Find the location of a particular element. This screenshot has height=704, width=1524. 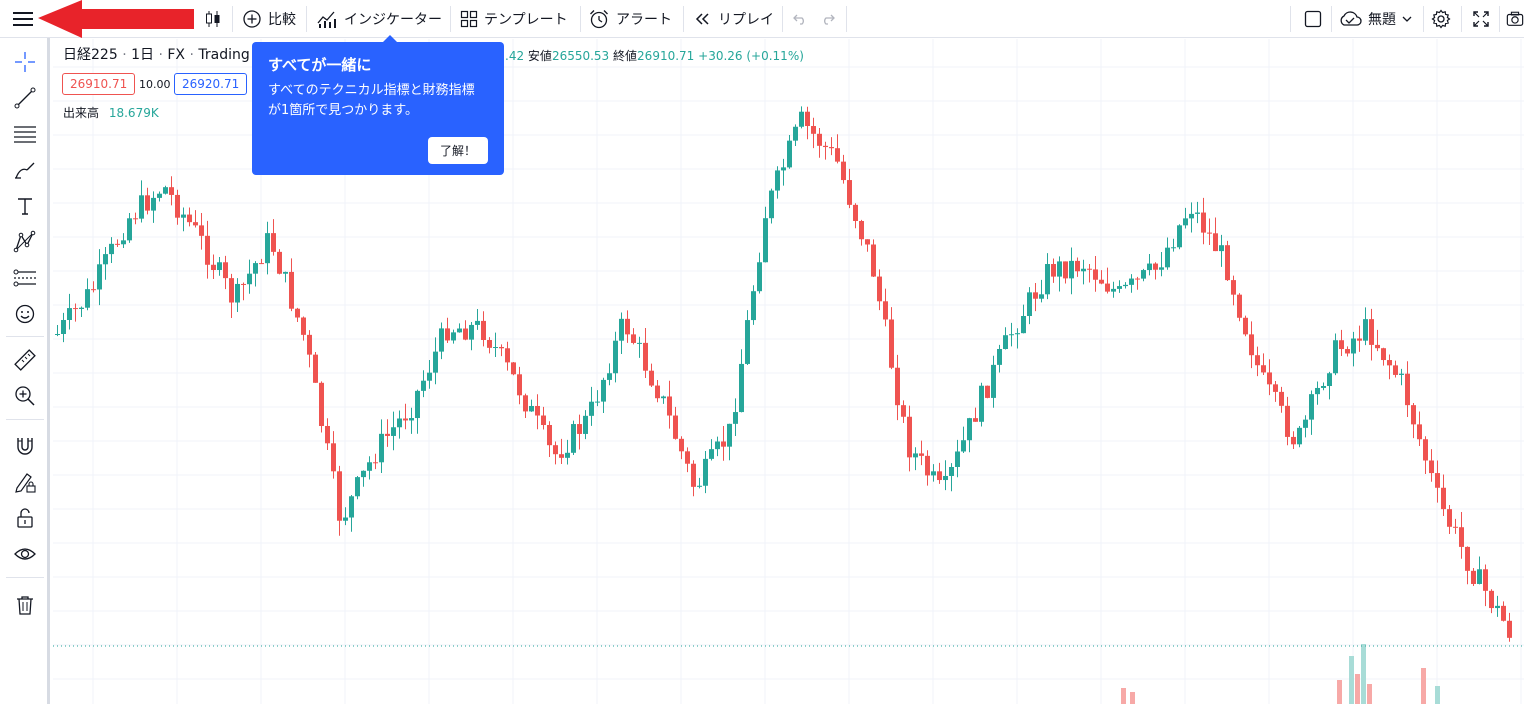

forecast-tool is located at coordinates (25, 278).